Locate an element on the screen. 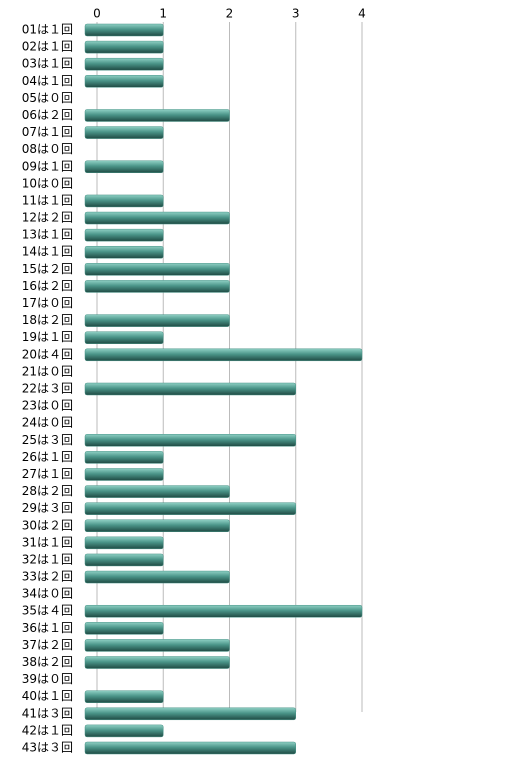  y-tick-label: 22は３回 is located at coordinates (47, 389).